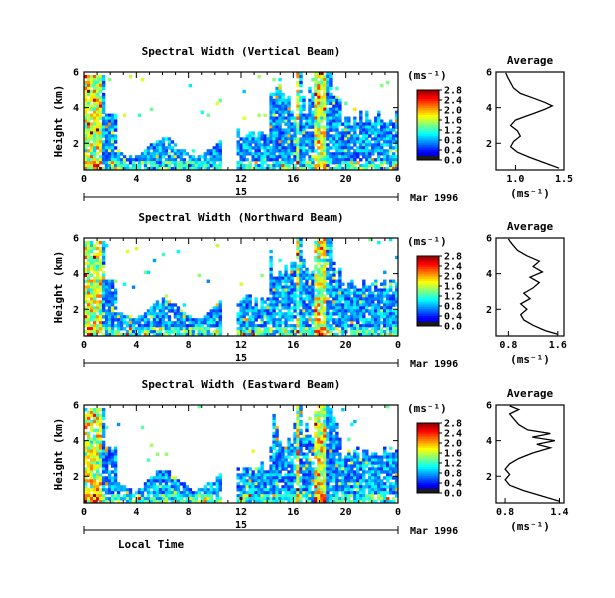 Image resolution: width=615 pixels, height=598 pixels. What do you see at coordinates (76, 144) in the screenshot?
I see `y-tick-label: 2` at bounding box center [76, 144].